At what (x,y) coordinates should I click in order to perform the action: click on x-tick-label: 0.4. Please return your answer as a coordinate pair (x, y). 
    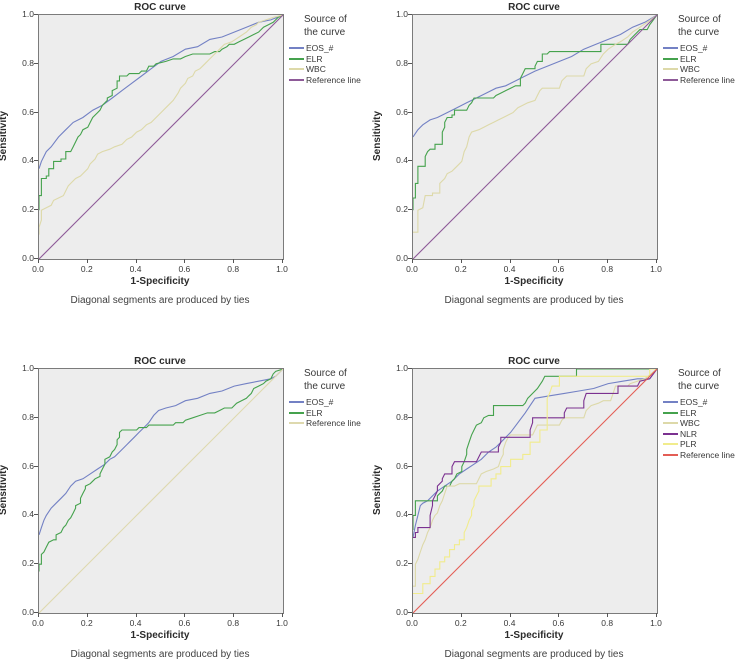
    Looking at the image, I should click on (509, 269).